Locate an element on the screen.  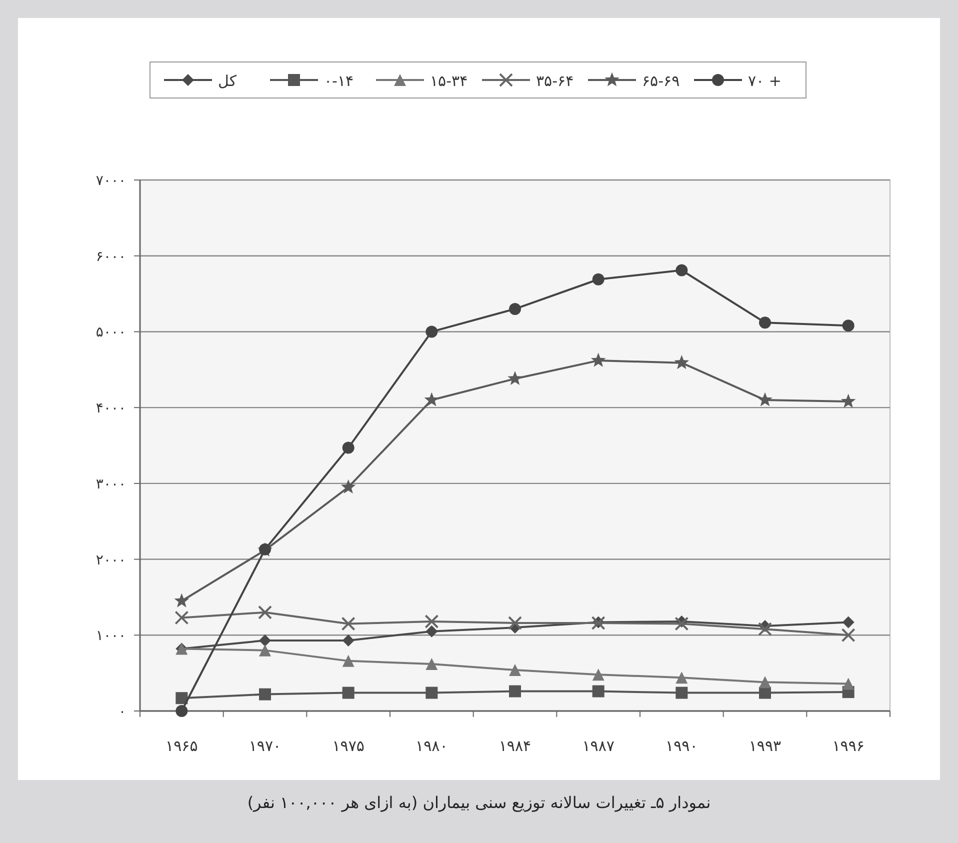
x-tick-label: ۱۹۹۶ is located at coordinates (848, 746).